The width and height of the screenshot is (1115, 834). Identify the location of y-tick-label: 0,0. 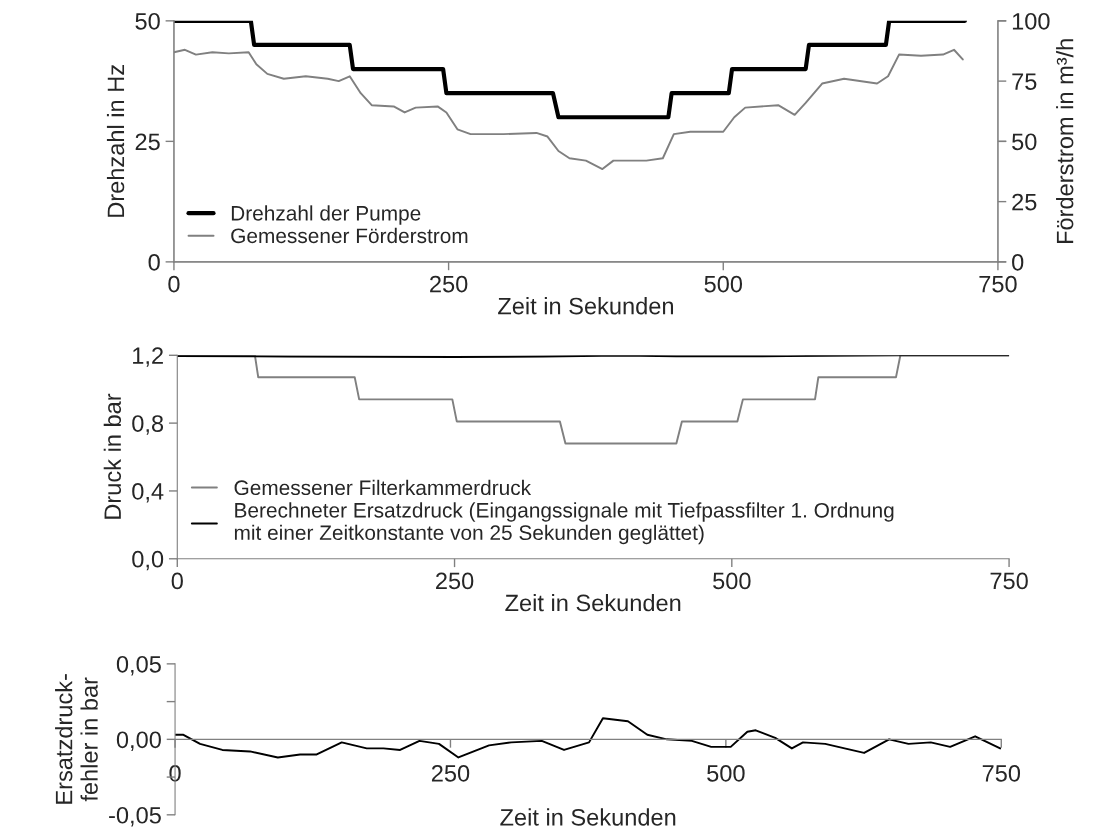
(148, 560).